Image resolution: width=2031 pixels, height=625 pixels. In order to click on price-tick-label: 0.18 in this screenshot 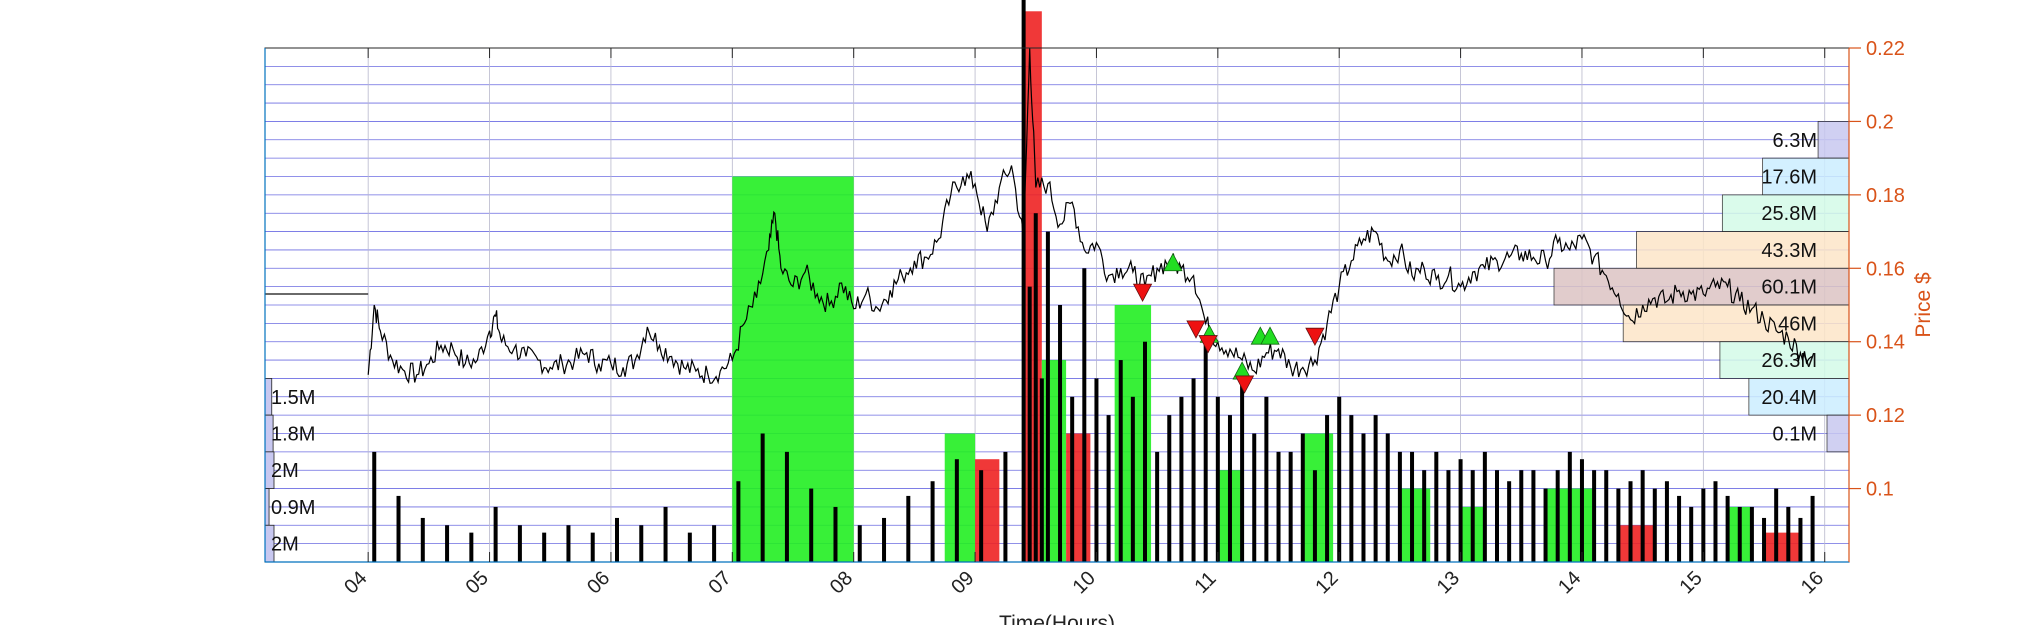, I will do `click(1885, 196)`.